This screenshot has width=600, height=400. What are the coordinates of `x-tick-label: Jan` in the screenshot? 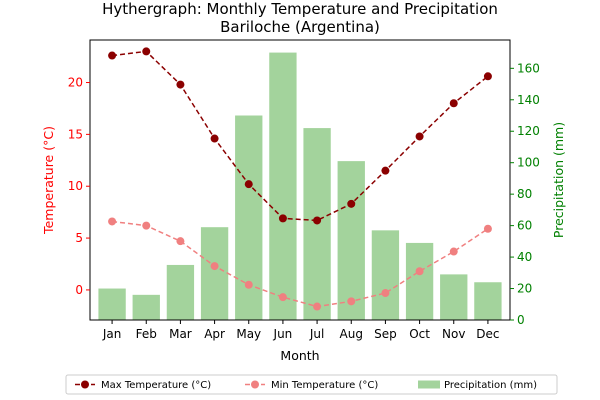 It's located at (112, 334).